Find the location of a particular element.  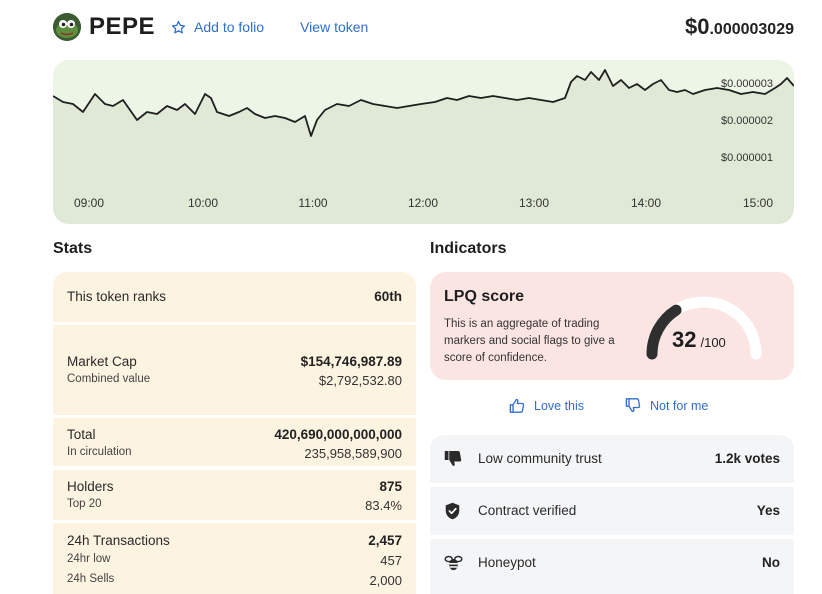

lpq-gauge is located at coordinates (704, 328).